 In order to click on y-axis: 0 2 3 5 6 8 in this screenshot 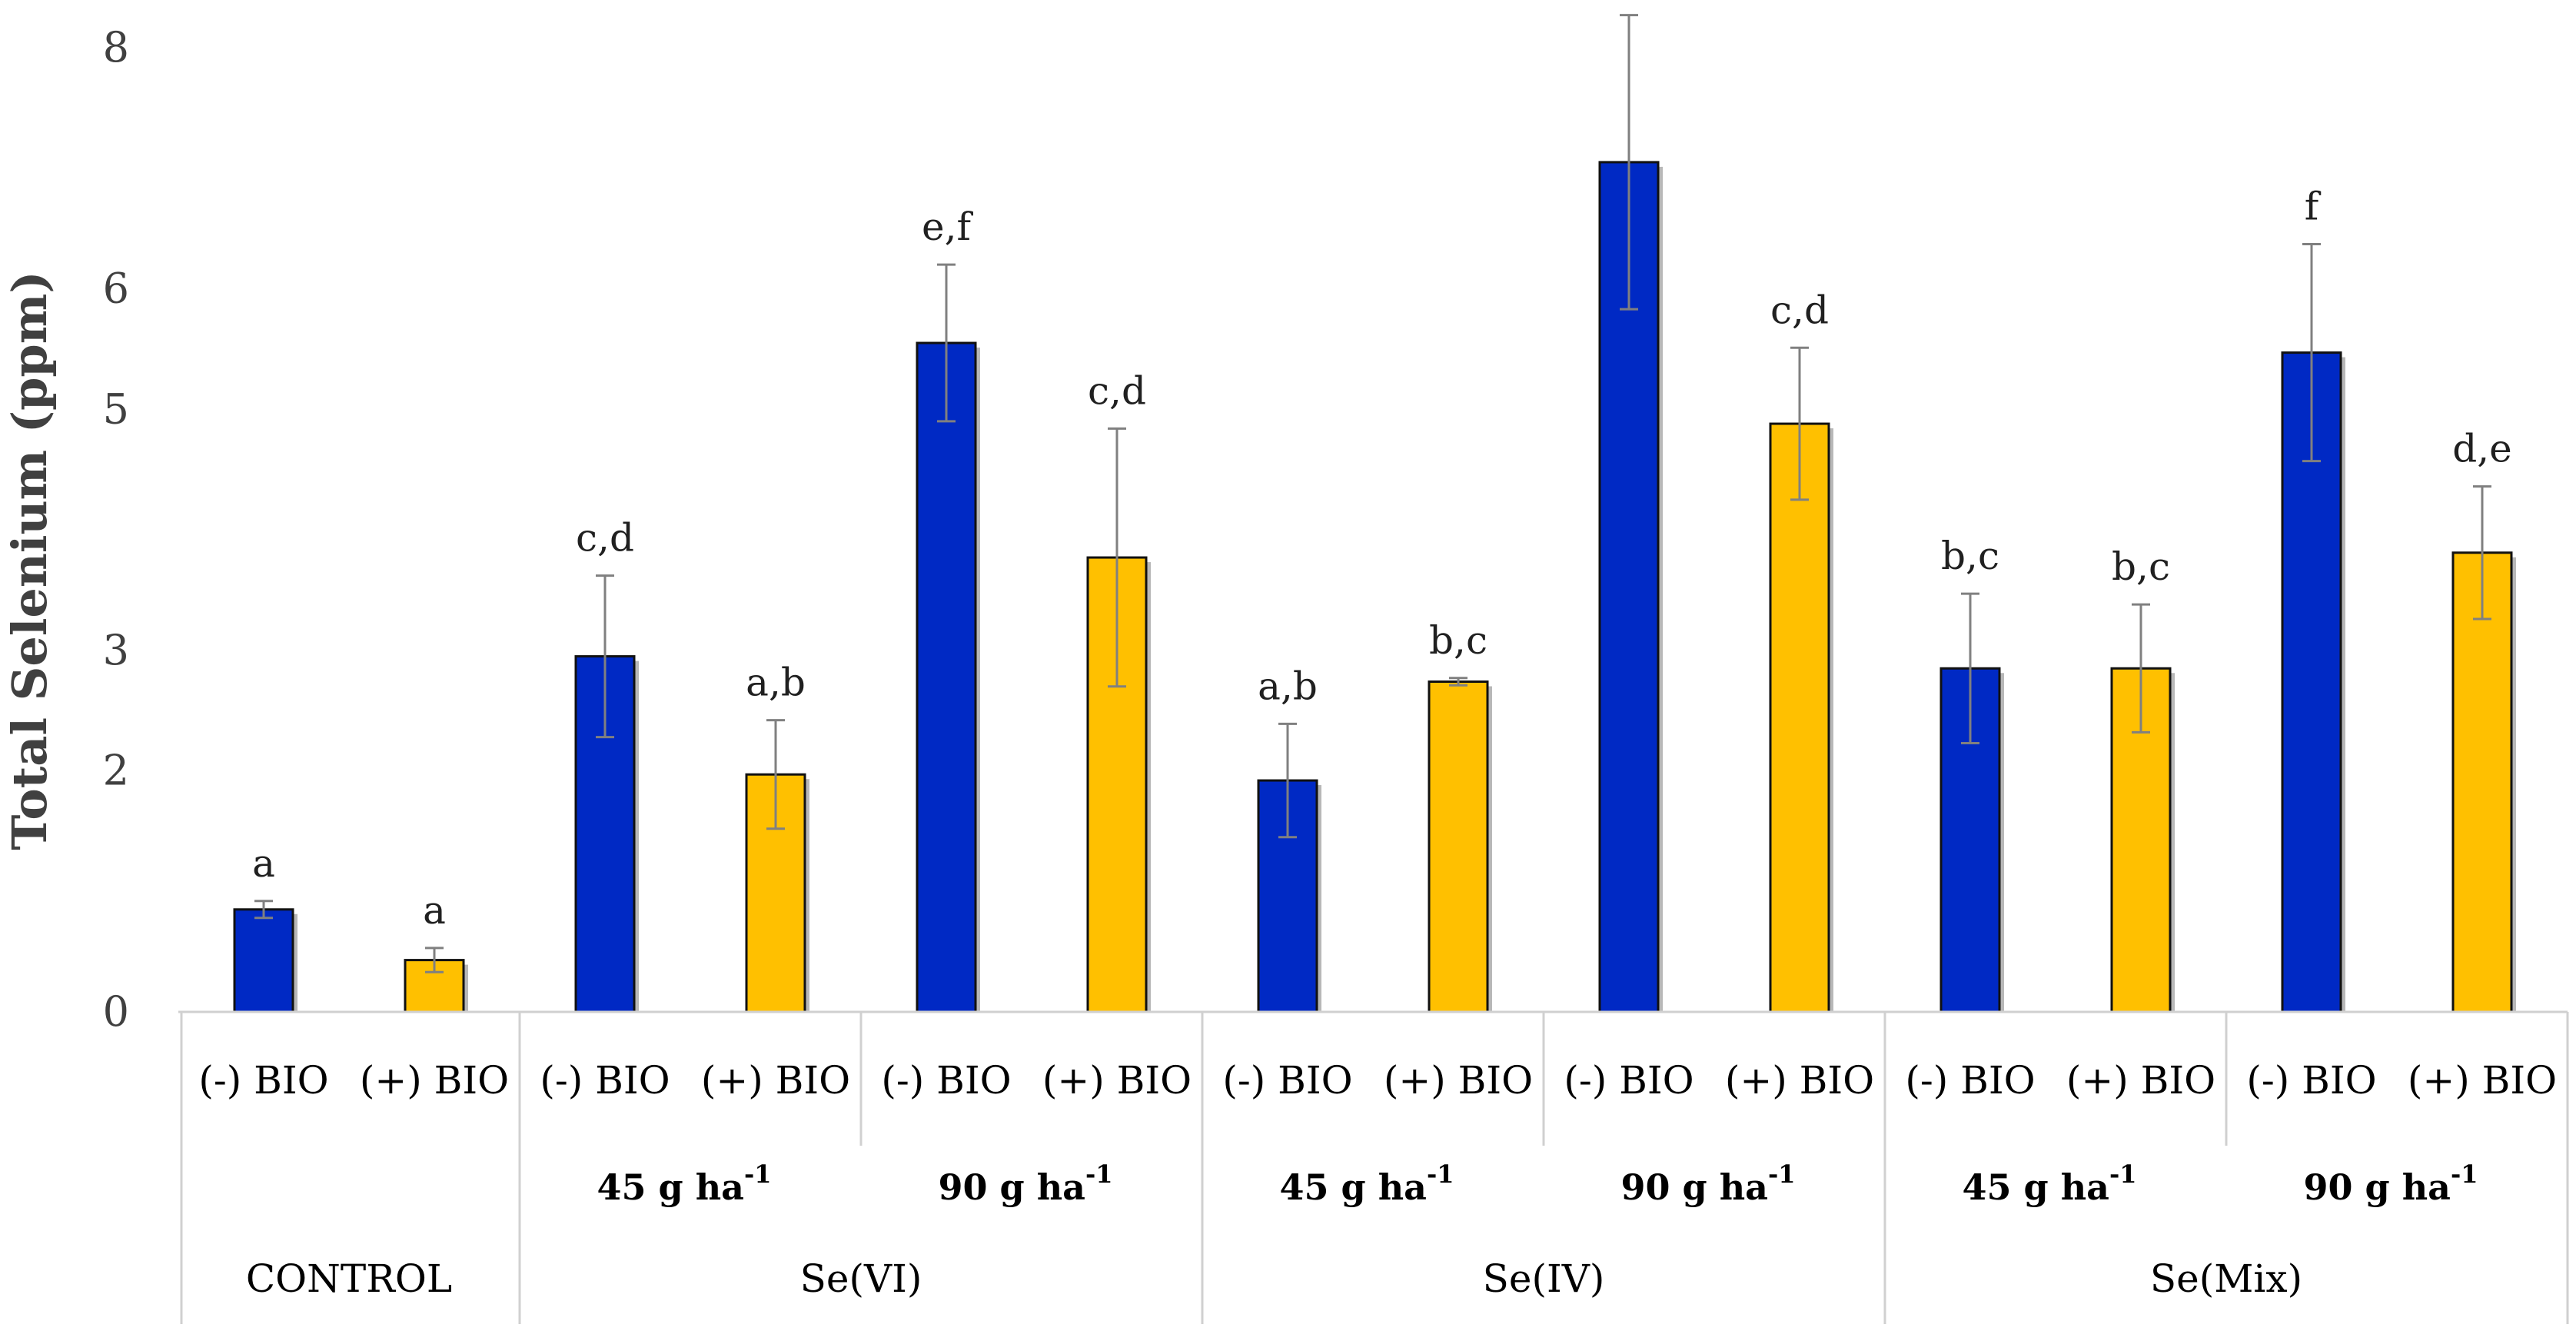, I will do `click(116, 529)`.